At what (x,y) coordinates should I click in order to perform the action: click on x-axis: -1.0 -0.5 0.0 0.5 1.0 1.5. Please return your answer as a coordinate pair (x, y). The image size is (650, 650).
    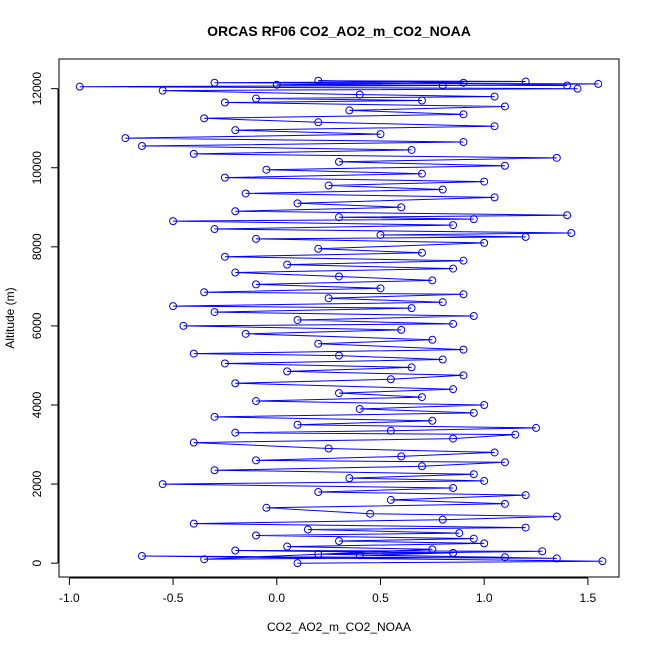
    Looking at the image, I should click on (328, 591).